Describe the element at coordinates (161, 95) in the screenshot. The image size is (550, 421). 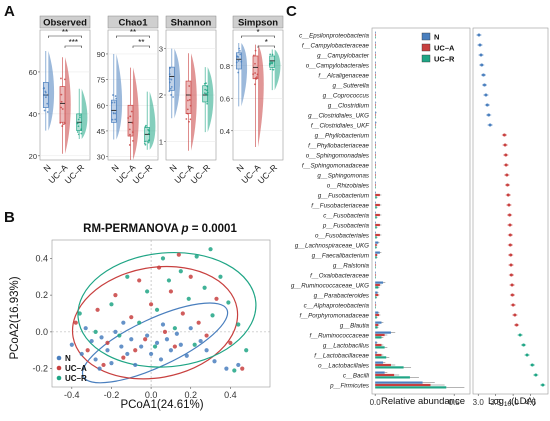
I see `y-tick-label: 2` at that location.